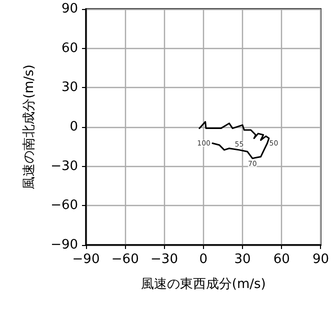 The image size is (332, 319). Describe the element at coordinates (64, 166) in the screenshot. I see `y-tick-label: −30` at that location.